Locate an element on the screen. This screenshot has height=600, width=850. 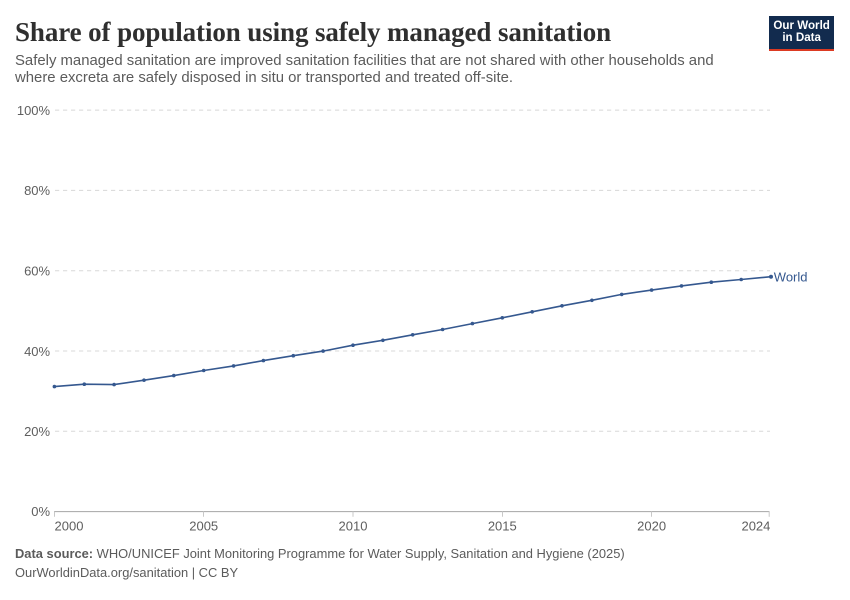
svg-text: 2020 is located at coordinates (651, 525).